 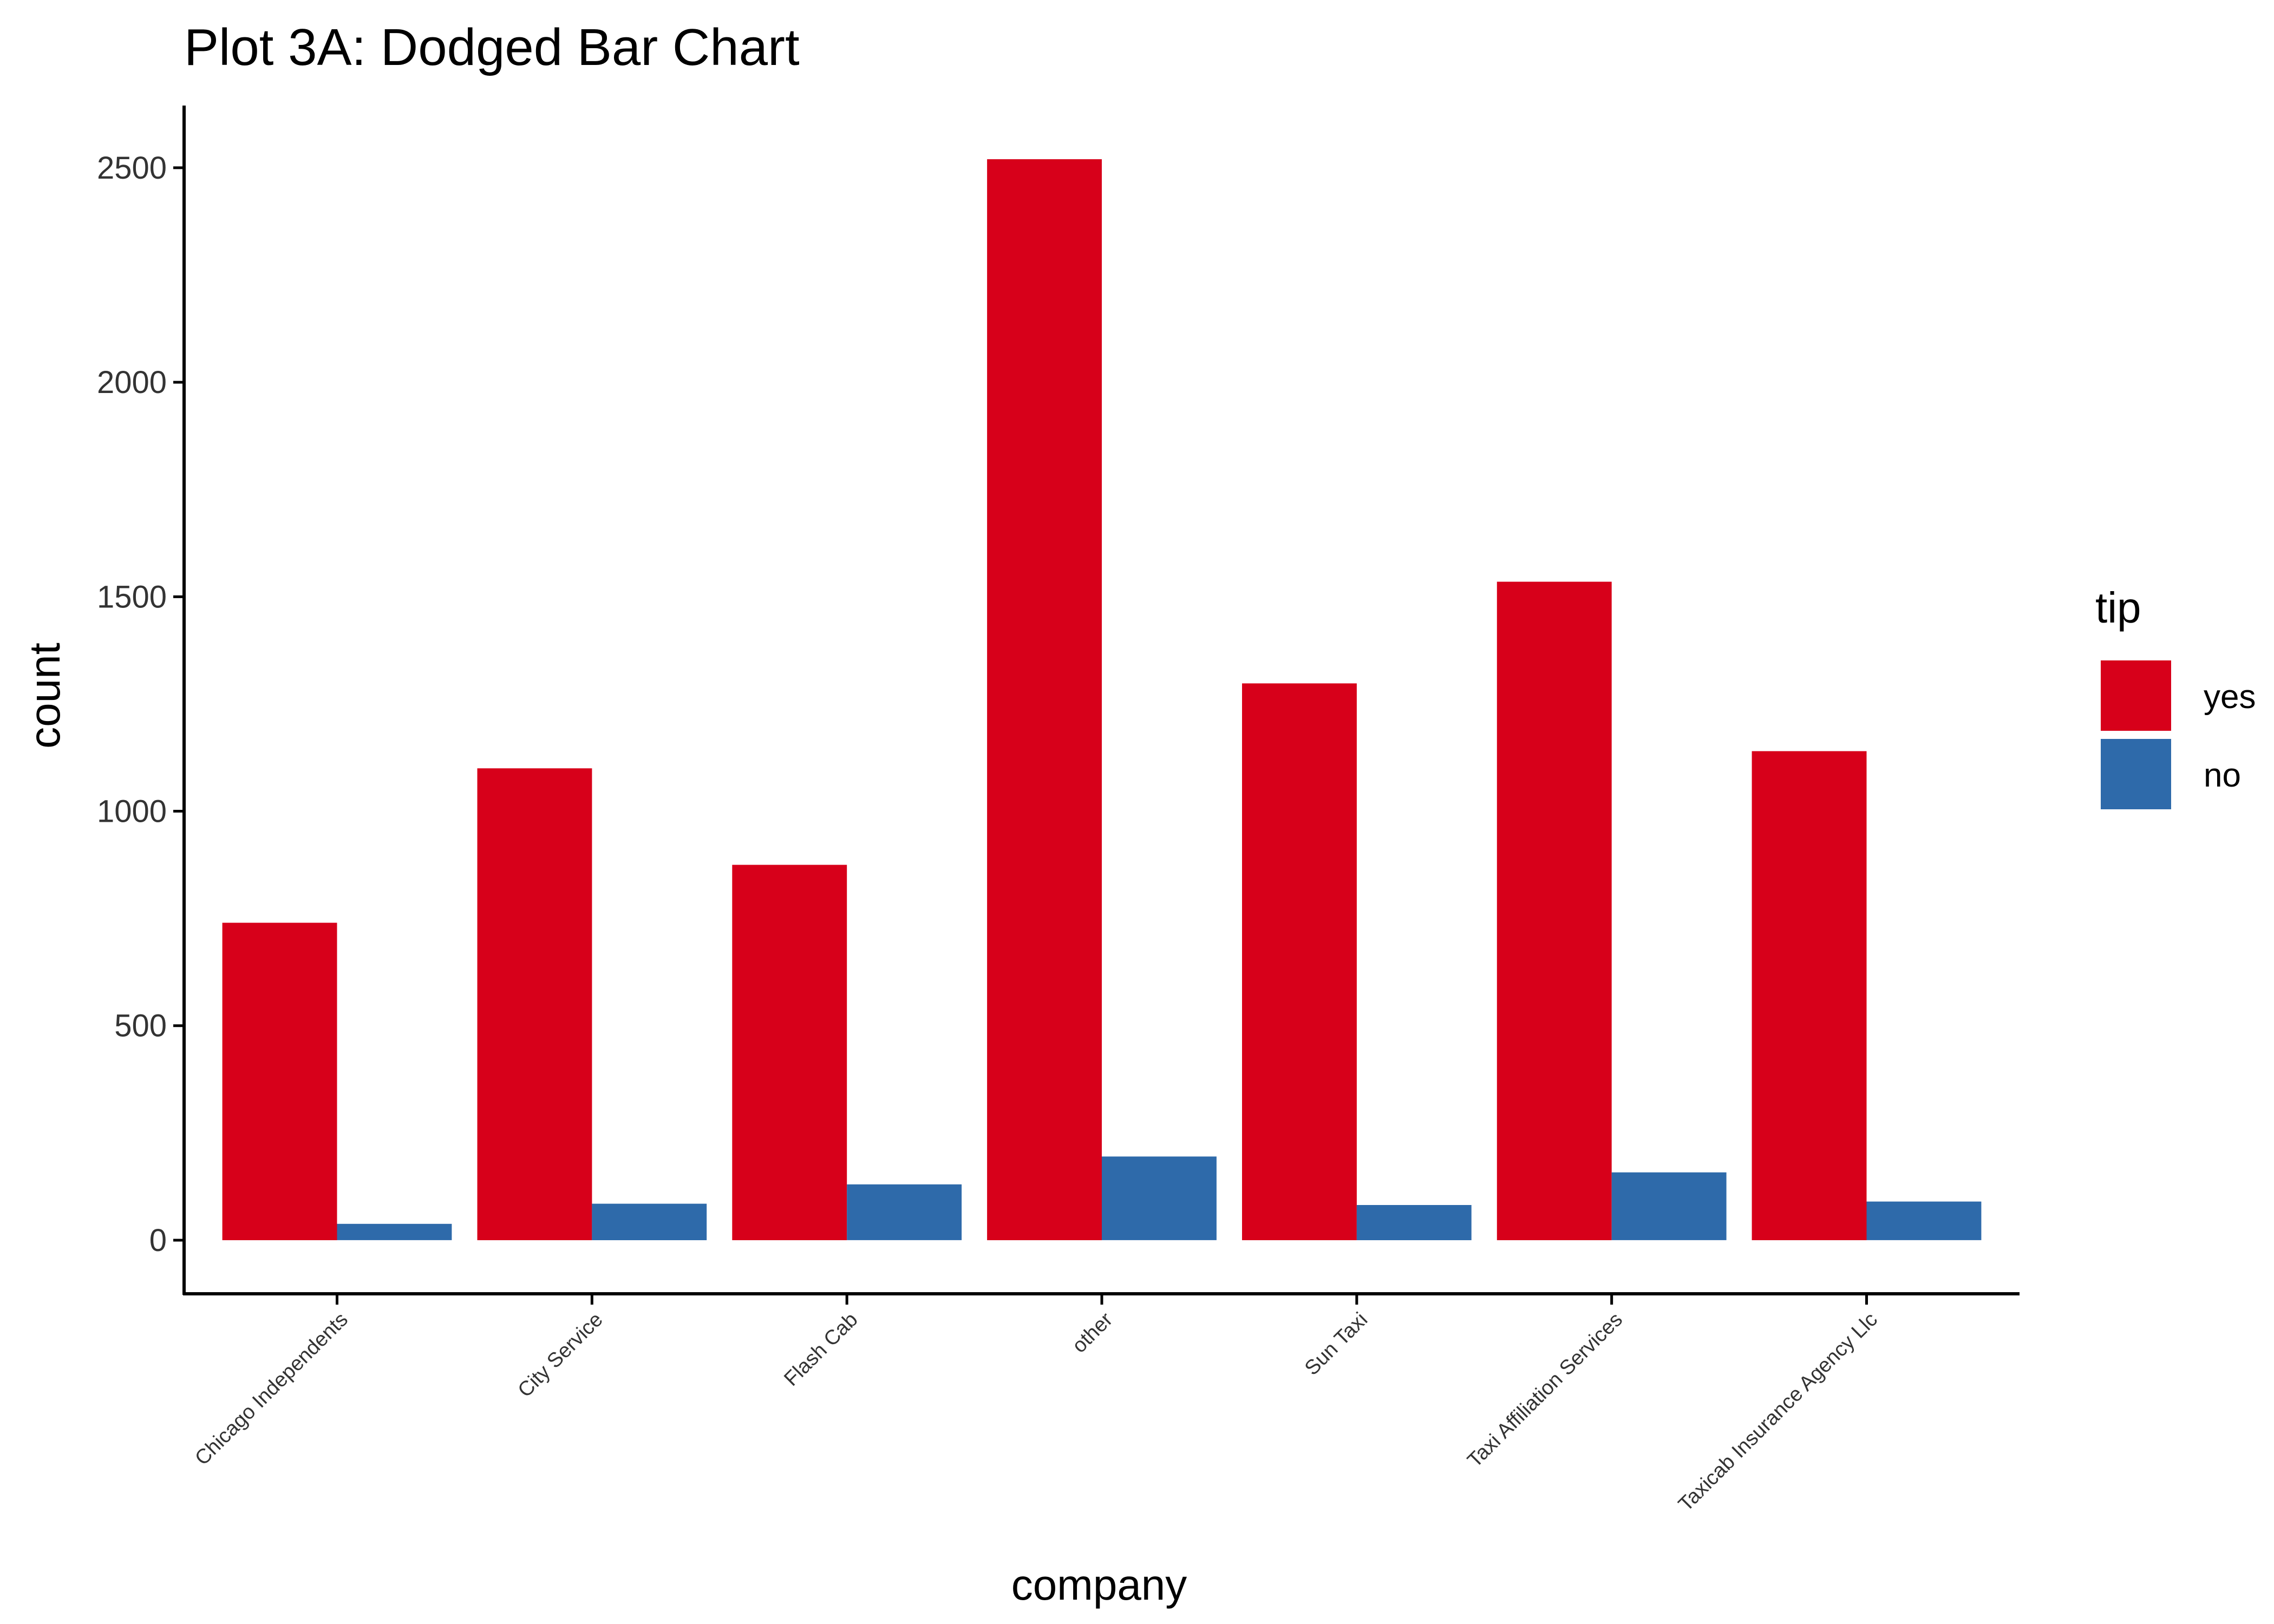 What do you see at coordinates (132, 811) in the screenshot?
I see `y-tick-label-2: 1000` at bounding box center [132, 811].